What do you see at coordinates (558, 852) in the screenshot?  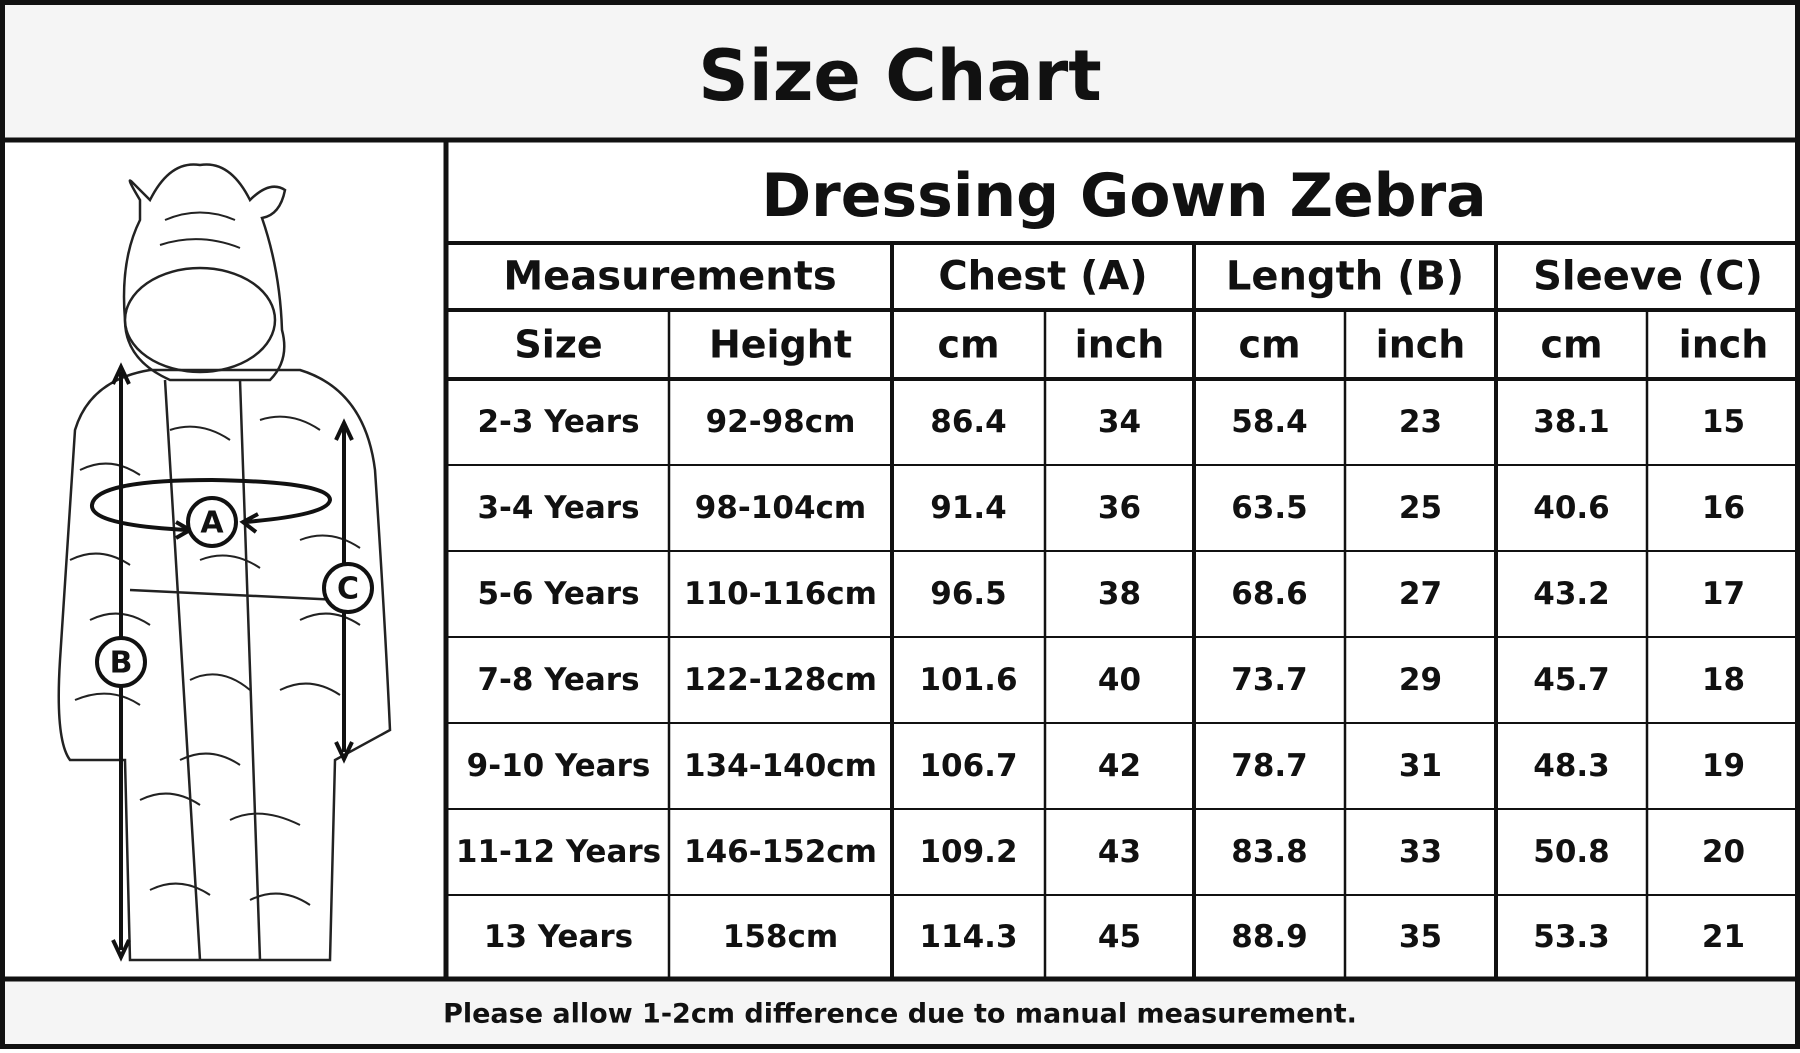 I see `table-cell: 11-12 Years` at bounding box center [558, 852].